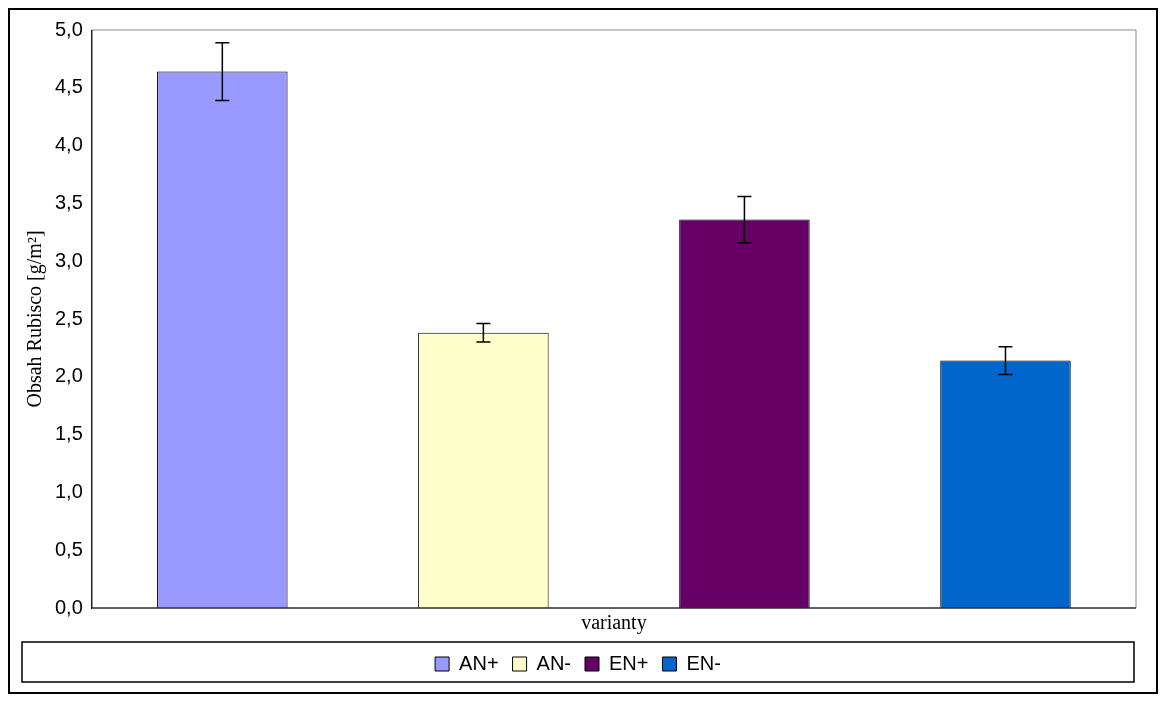 The width and height of the screenshot is (1170, 707). Describe the element at coordinates (68, 375) in the screenshot. I see `y-tick-label: 2,0` at that location.